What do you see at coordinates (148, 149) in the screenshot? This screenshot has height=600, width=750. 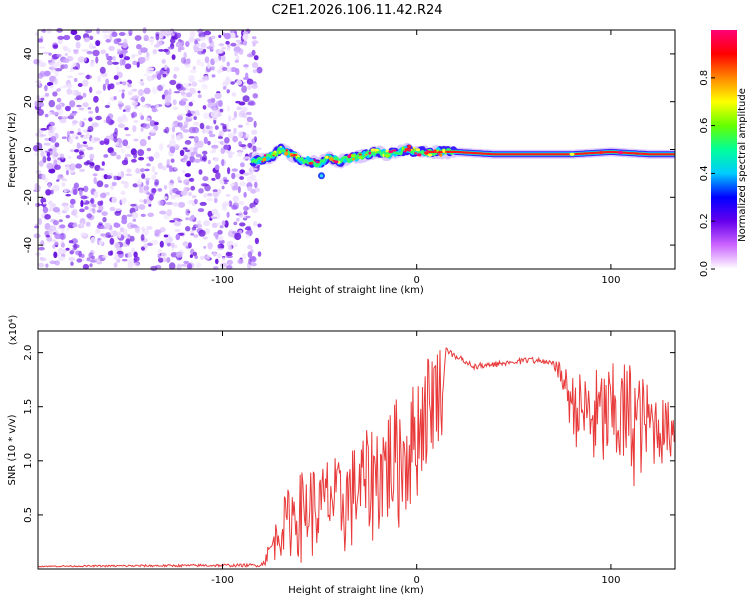 I see `spectrogram-noise-region` at bounding box center [148, 149].